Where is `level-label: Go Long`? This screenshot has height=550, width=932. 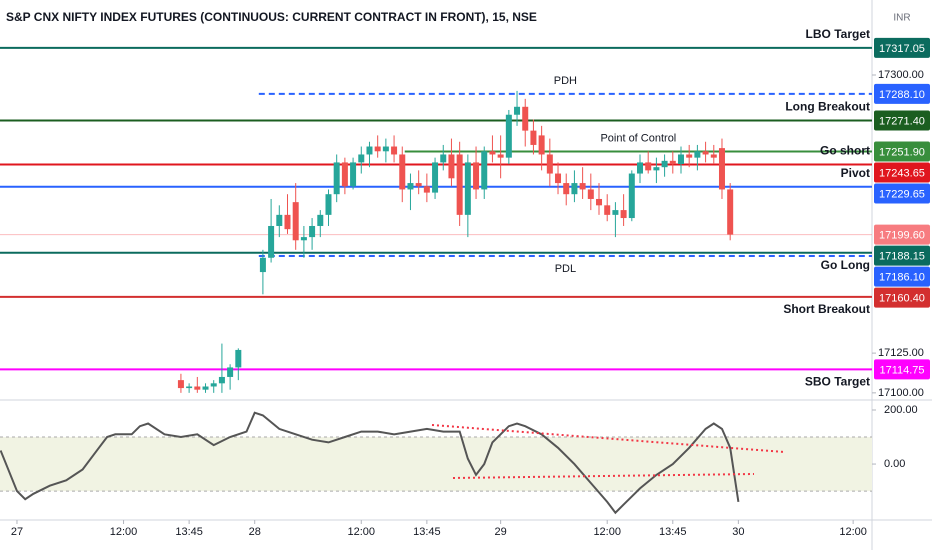 level-label: Go Long is located at coordinates (845, 265).